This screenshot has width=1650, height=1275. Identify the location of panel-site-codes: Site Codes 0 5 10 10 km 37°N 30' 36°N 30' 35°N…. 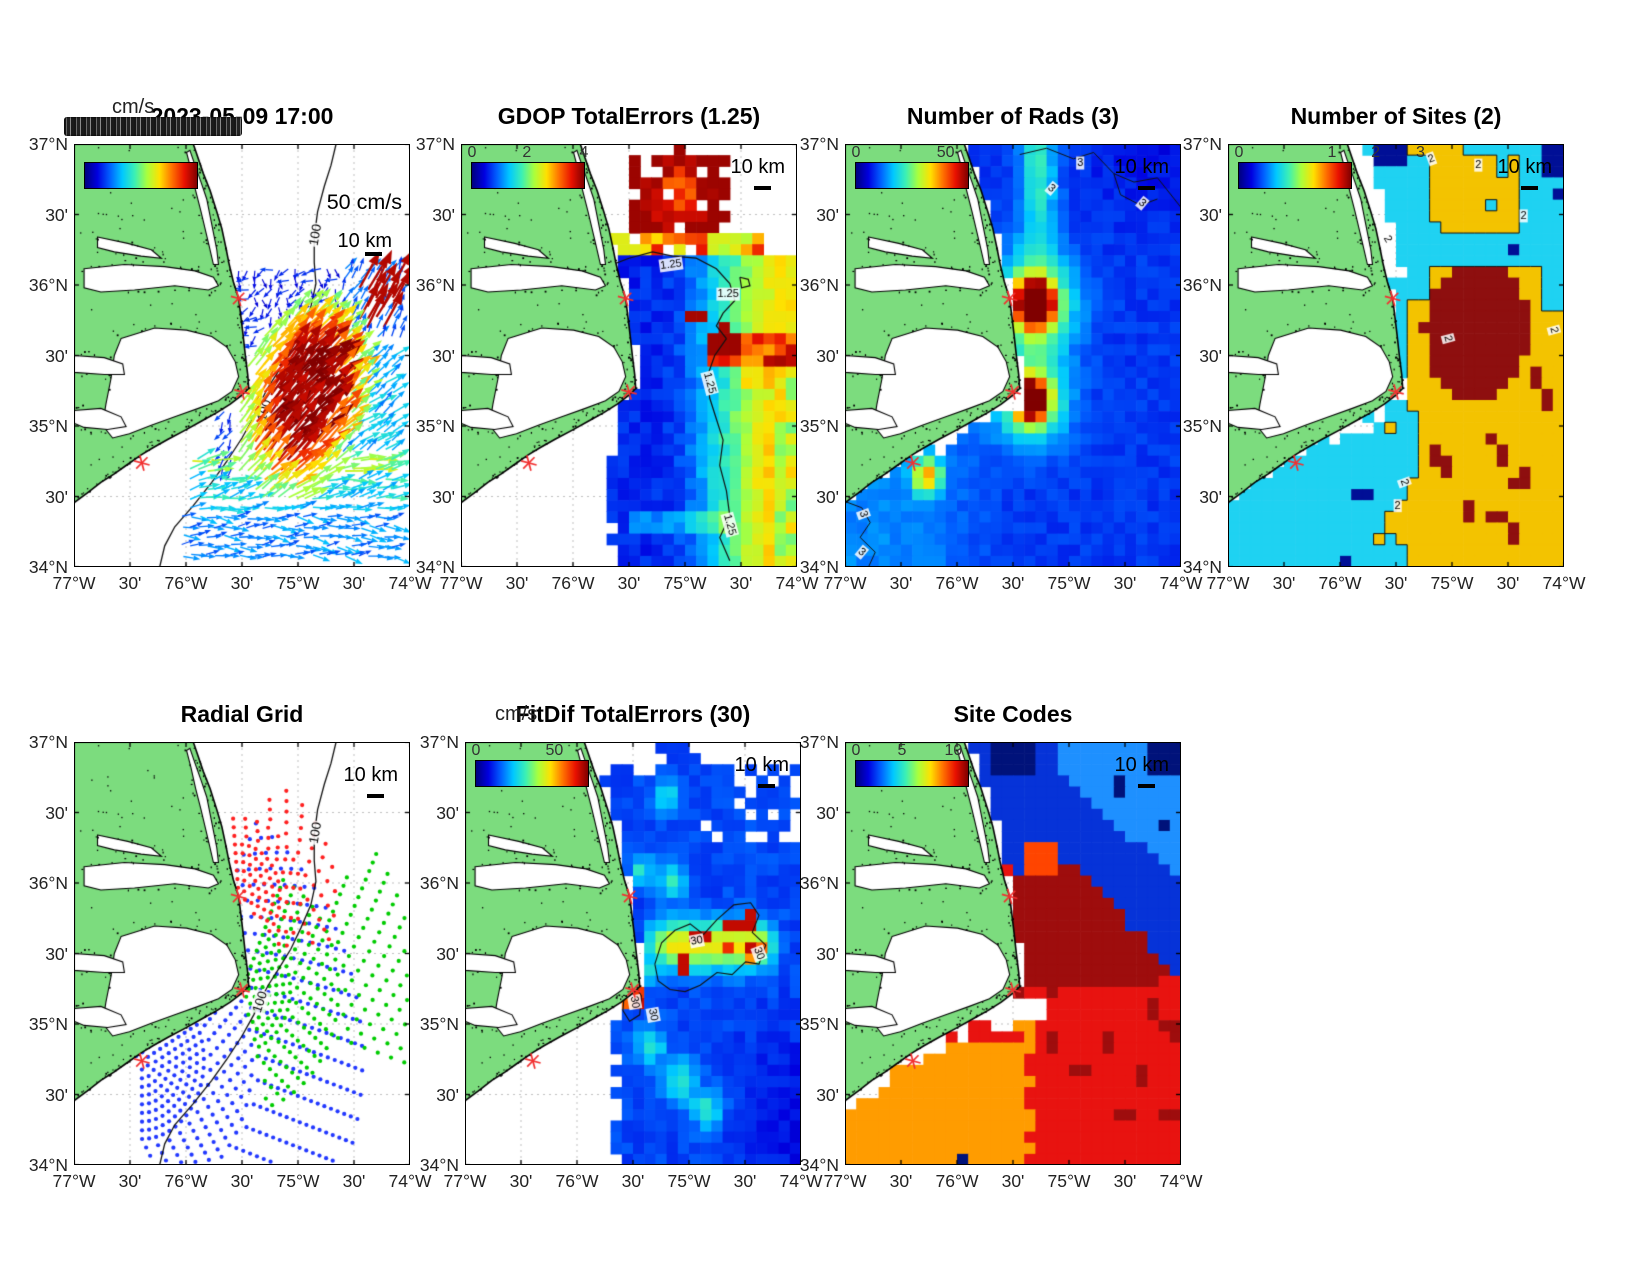
(1001, 946).